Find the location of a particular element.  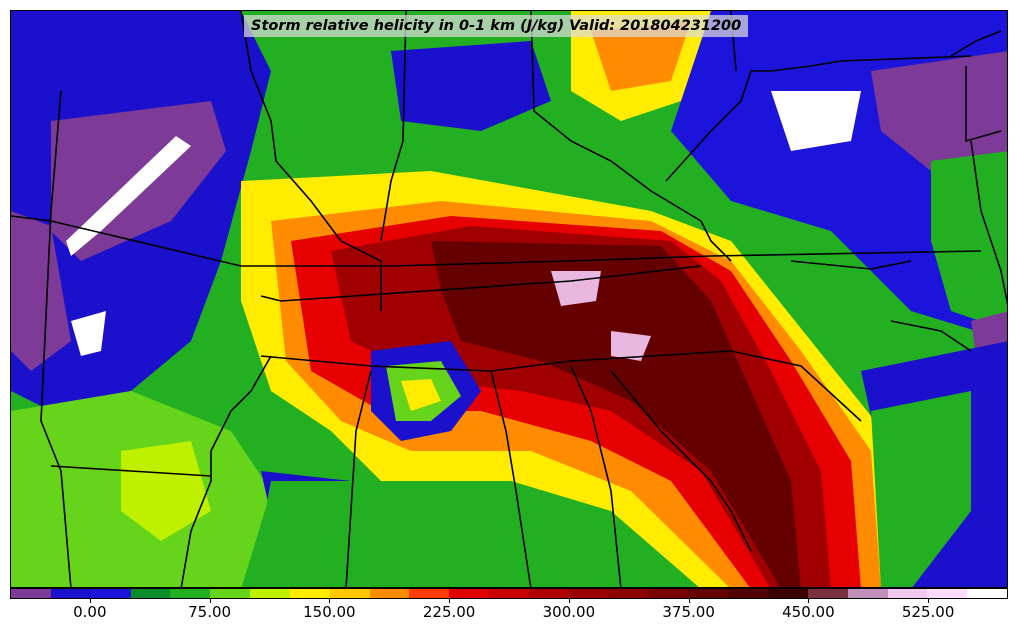

colorbar is located at coordinates (509, 593).